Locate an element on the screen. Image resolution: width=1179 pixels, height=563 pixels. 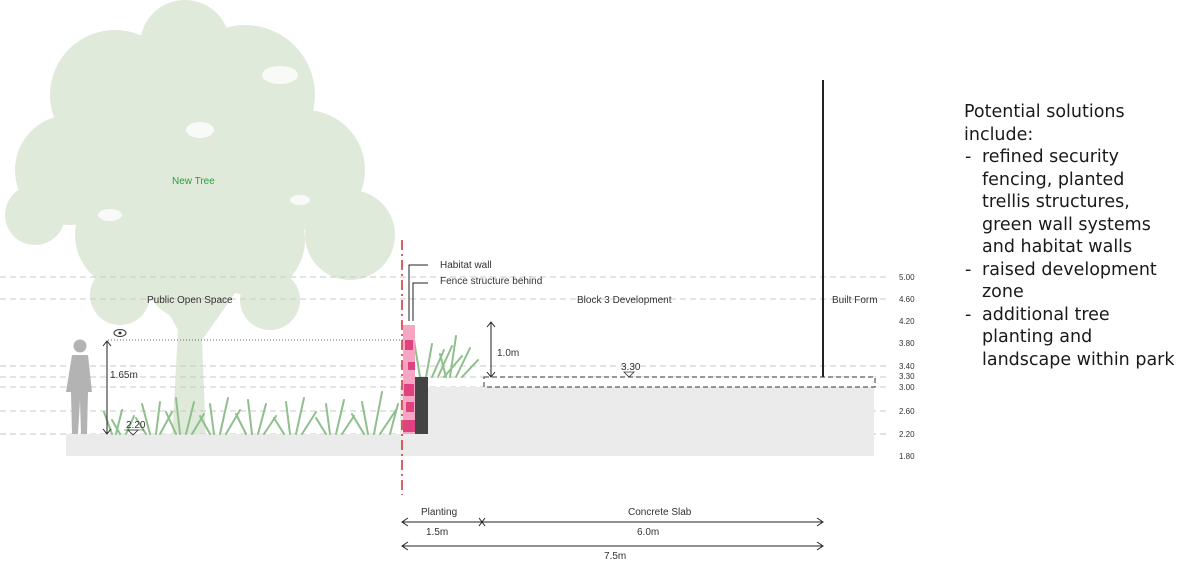
fence-callout: Fence structure behind is located at coordinates (477, 298).